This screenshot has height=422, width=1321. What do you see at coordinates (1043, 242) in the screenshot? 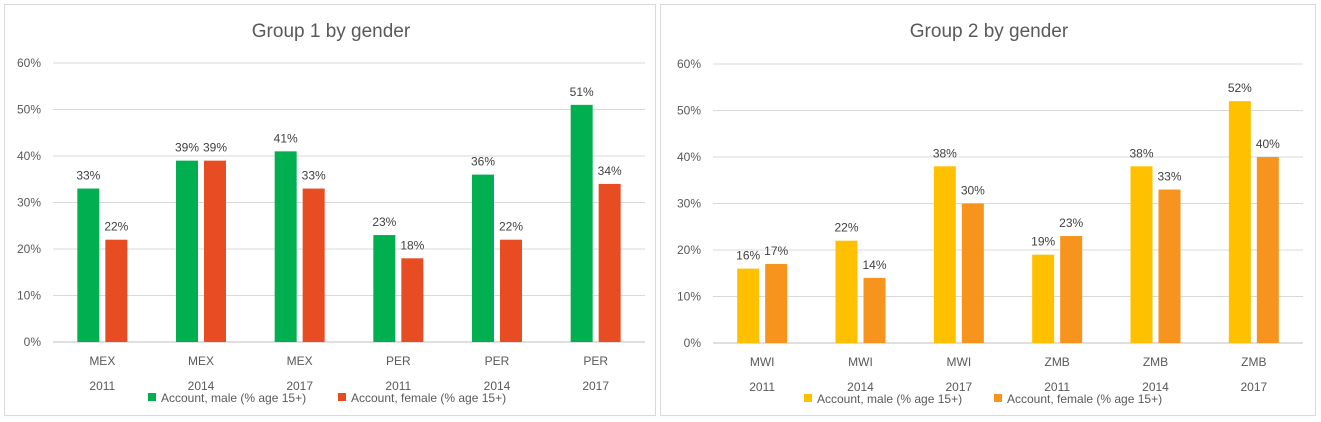
I see `data-label: 19%` at bounding box center [1043, 242].